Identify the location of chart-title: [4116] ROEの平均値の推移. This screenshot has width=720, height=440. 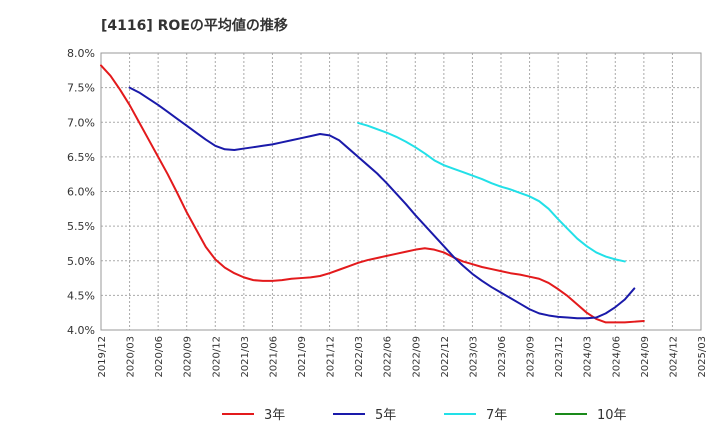
(194, 25).